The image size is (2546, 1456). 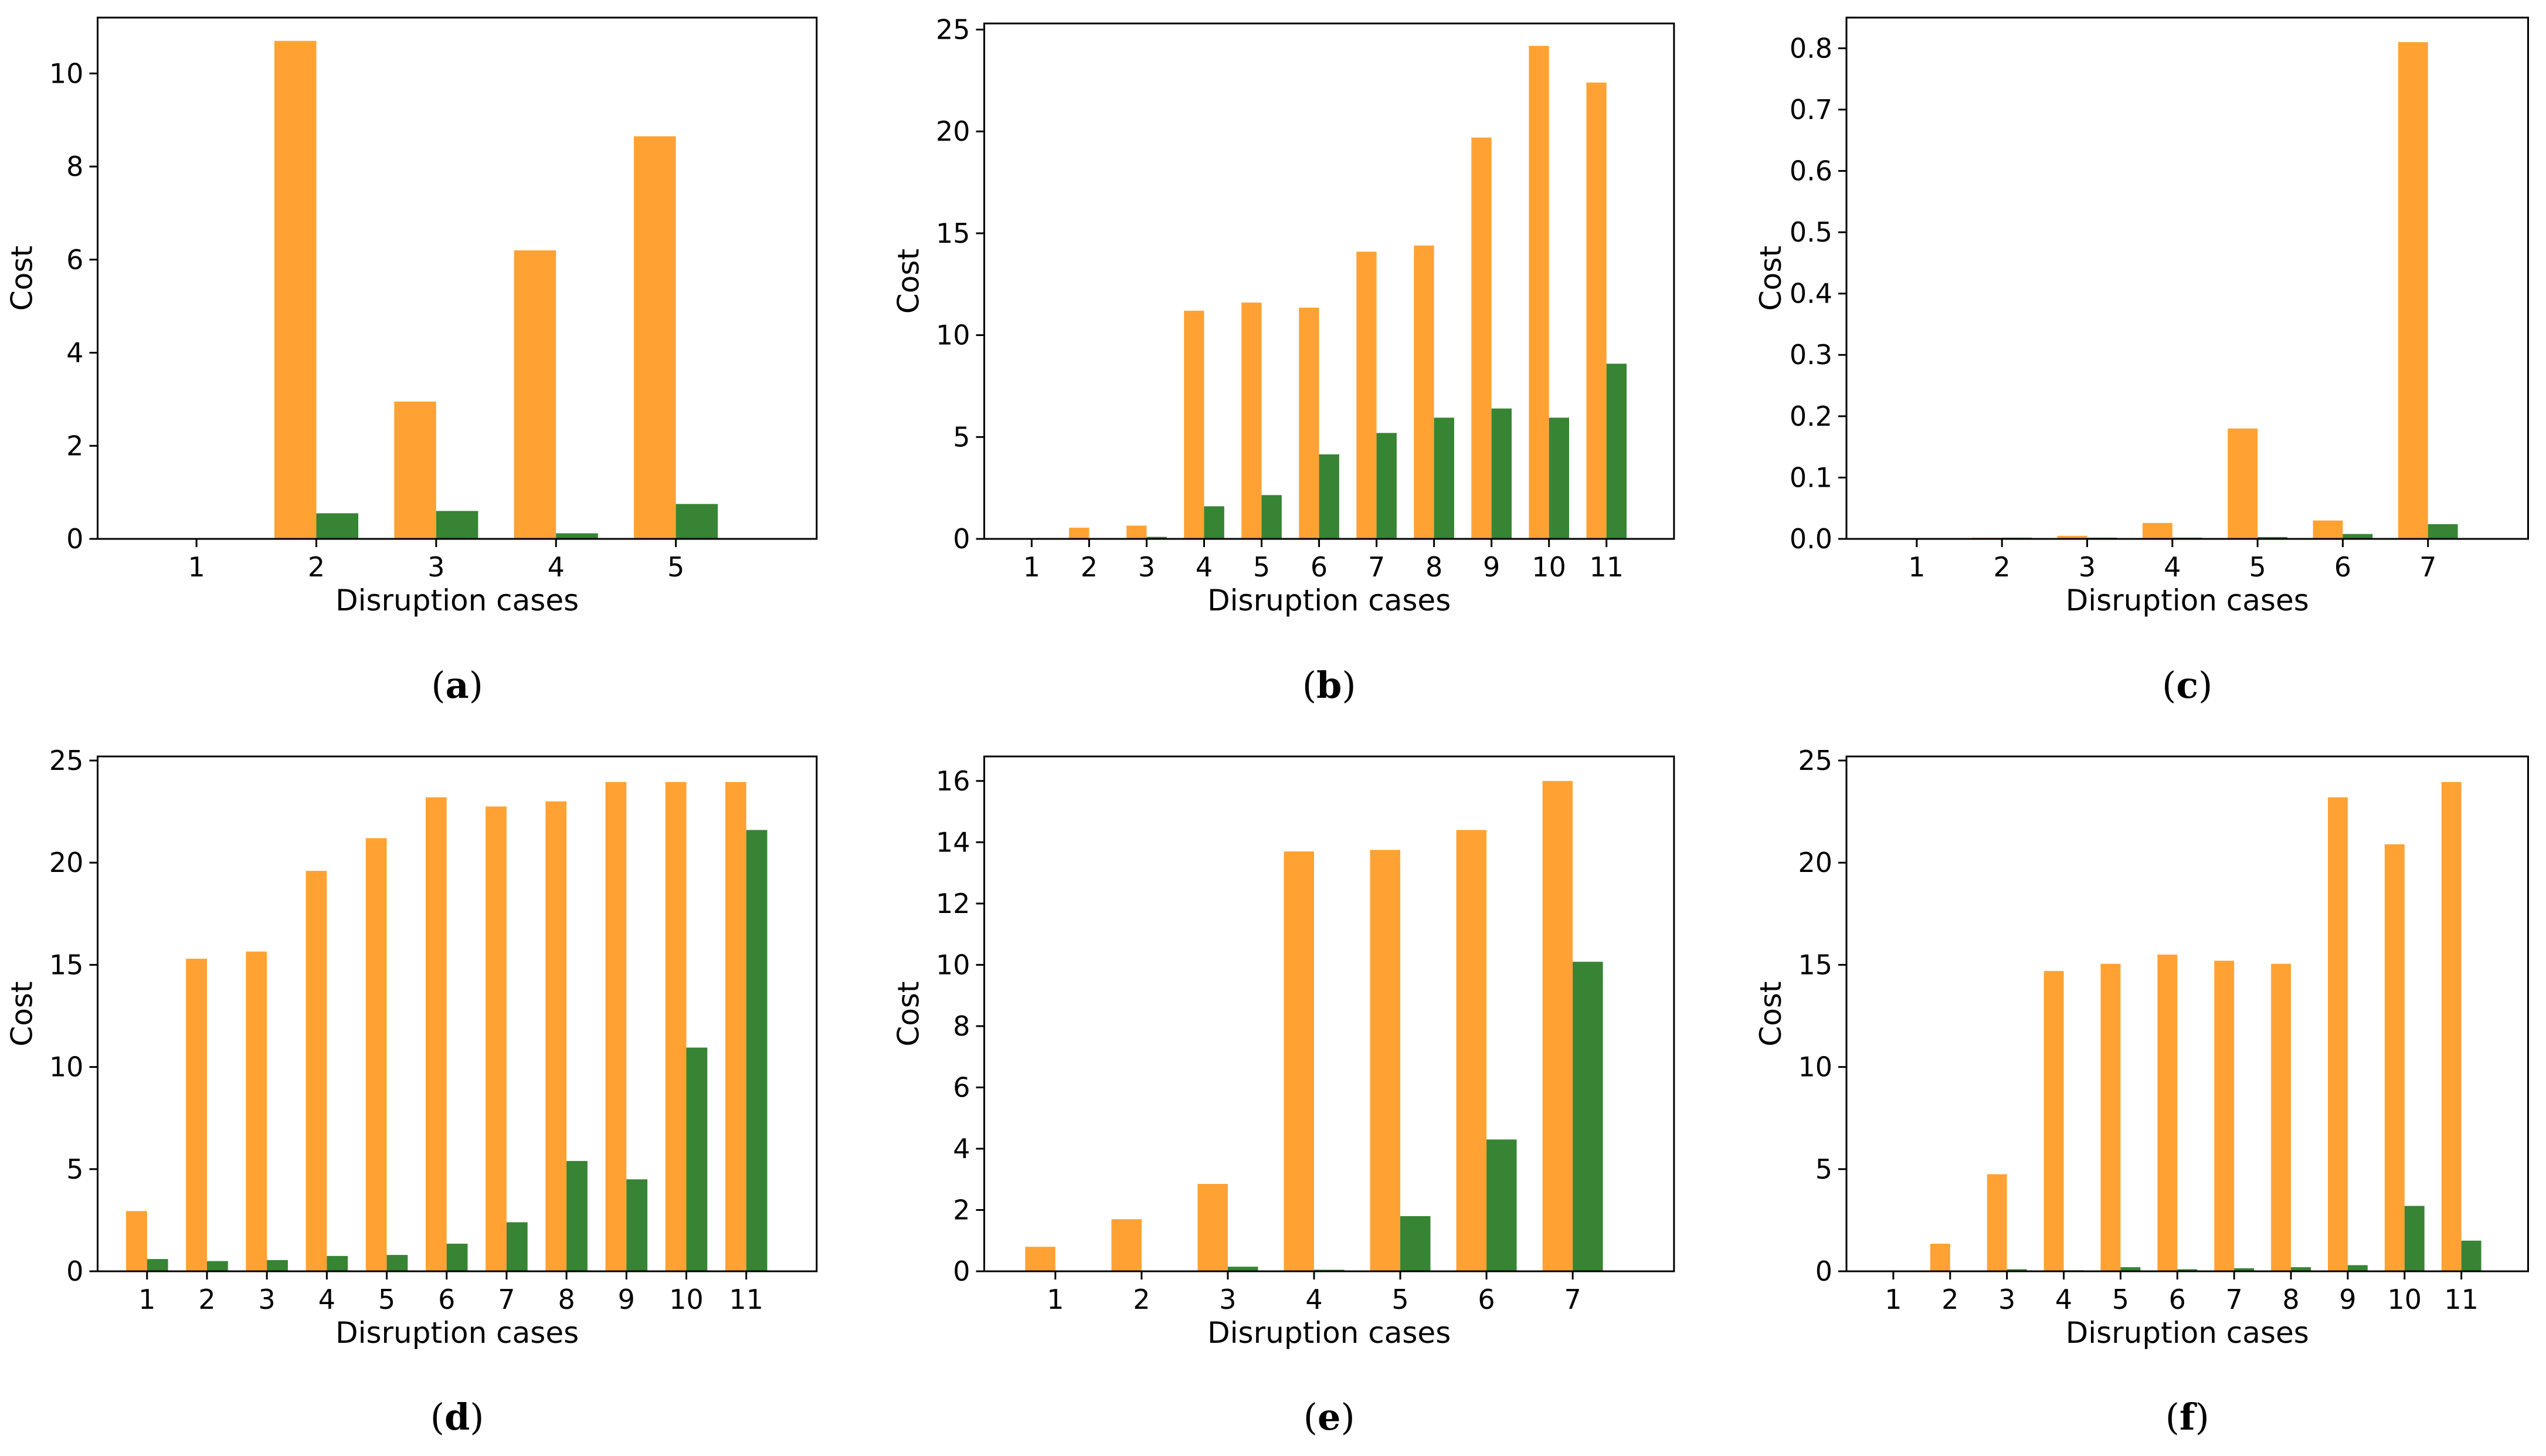 I want to click on y-tick-label: 12, so click(x=953, y=903).